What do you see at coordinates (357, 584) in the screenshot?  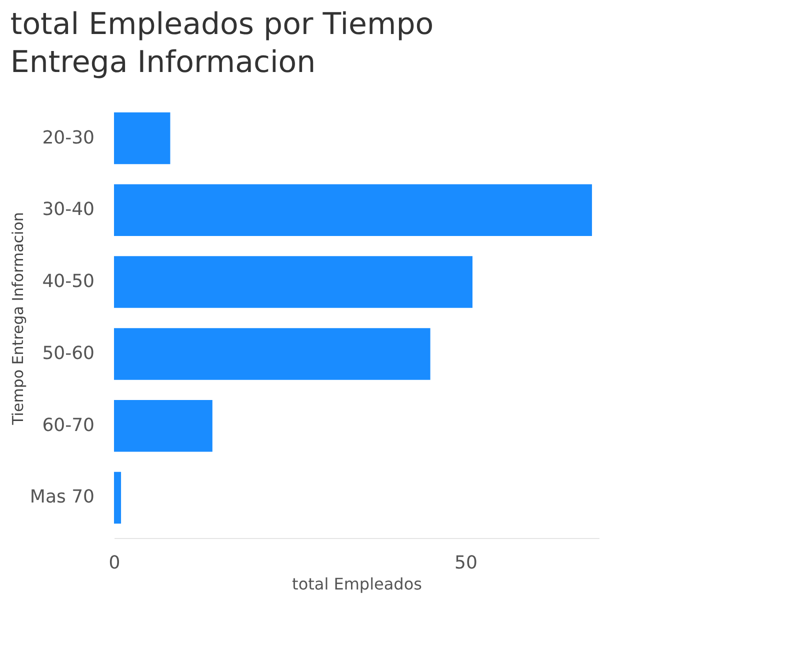 I see `x-axis-title: total Empleados` at bounding box center [357, 584].